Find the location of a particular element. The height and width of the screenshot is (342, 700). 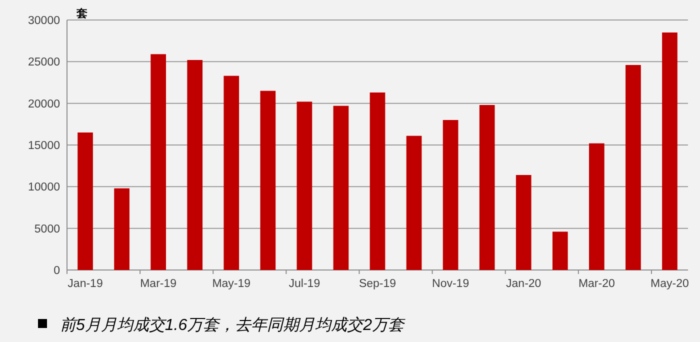

y-tick-label: 5000 is located at coordinates (47, 229).